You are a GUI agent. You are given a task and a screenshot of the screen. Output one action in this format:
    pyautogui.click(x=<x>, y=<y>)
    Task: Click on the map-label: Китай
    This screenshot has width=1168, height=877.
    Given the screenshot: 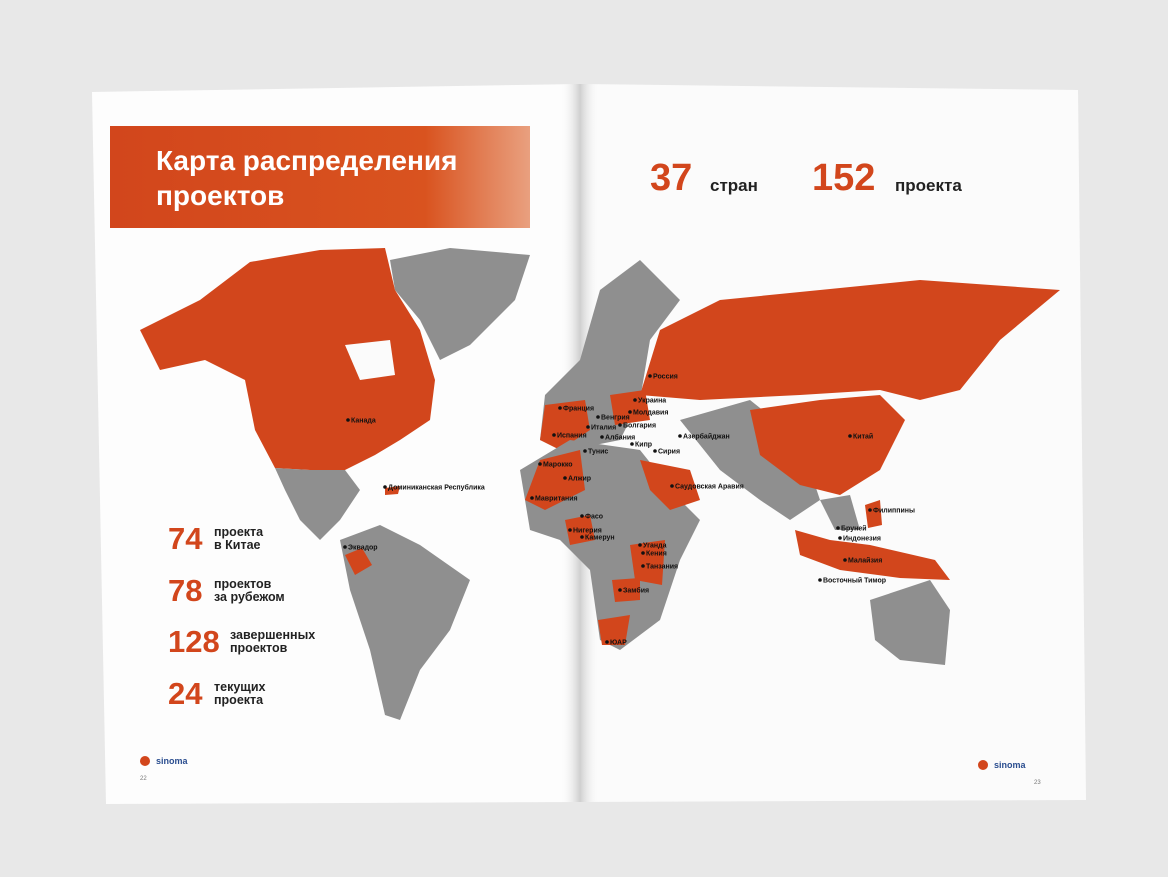 What is the action you would take?
    pyautogui.click(x=863, y=437)
    